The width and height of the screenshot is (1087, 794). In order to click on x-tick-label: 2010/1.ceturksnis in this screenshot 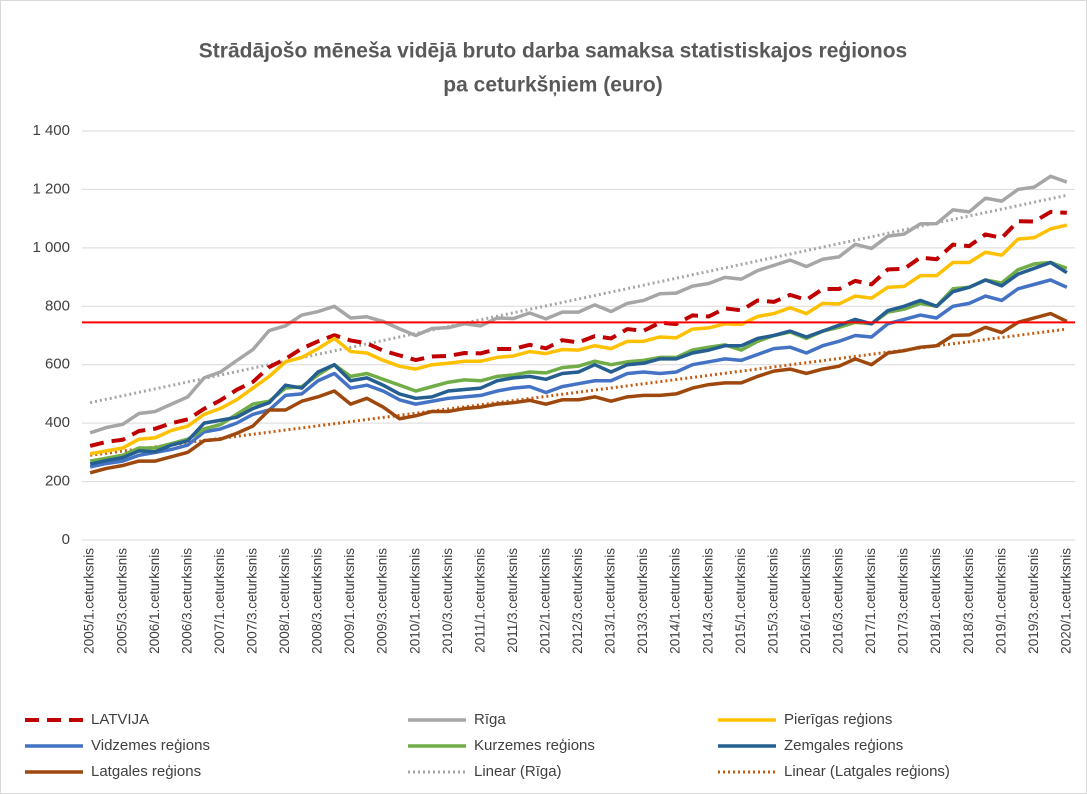, I will do `click(414, 601)`.